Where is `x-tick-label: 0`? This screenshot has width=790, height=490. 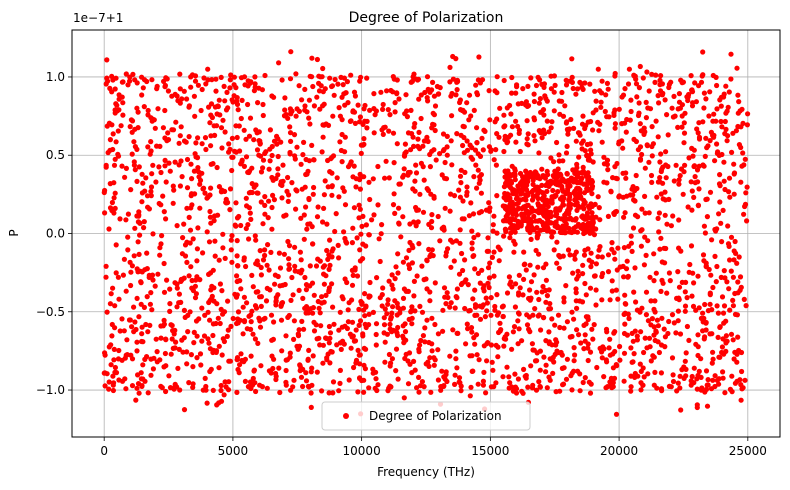
x-tick-label: 0 is located at coordinates (104, 451).